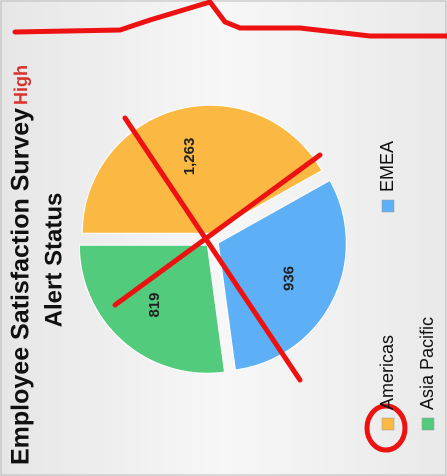 The height and width of the screenshot is (476, 447). Describe the element at coordinates (288, 278) in the screenshot. I see `data-label: 936` at that location.